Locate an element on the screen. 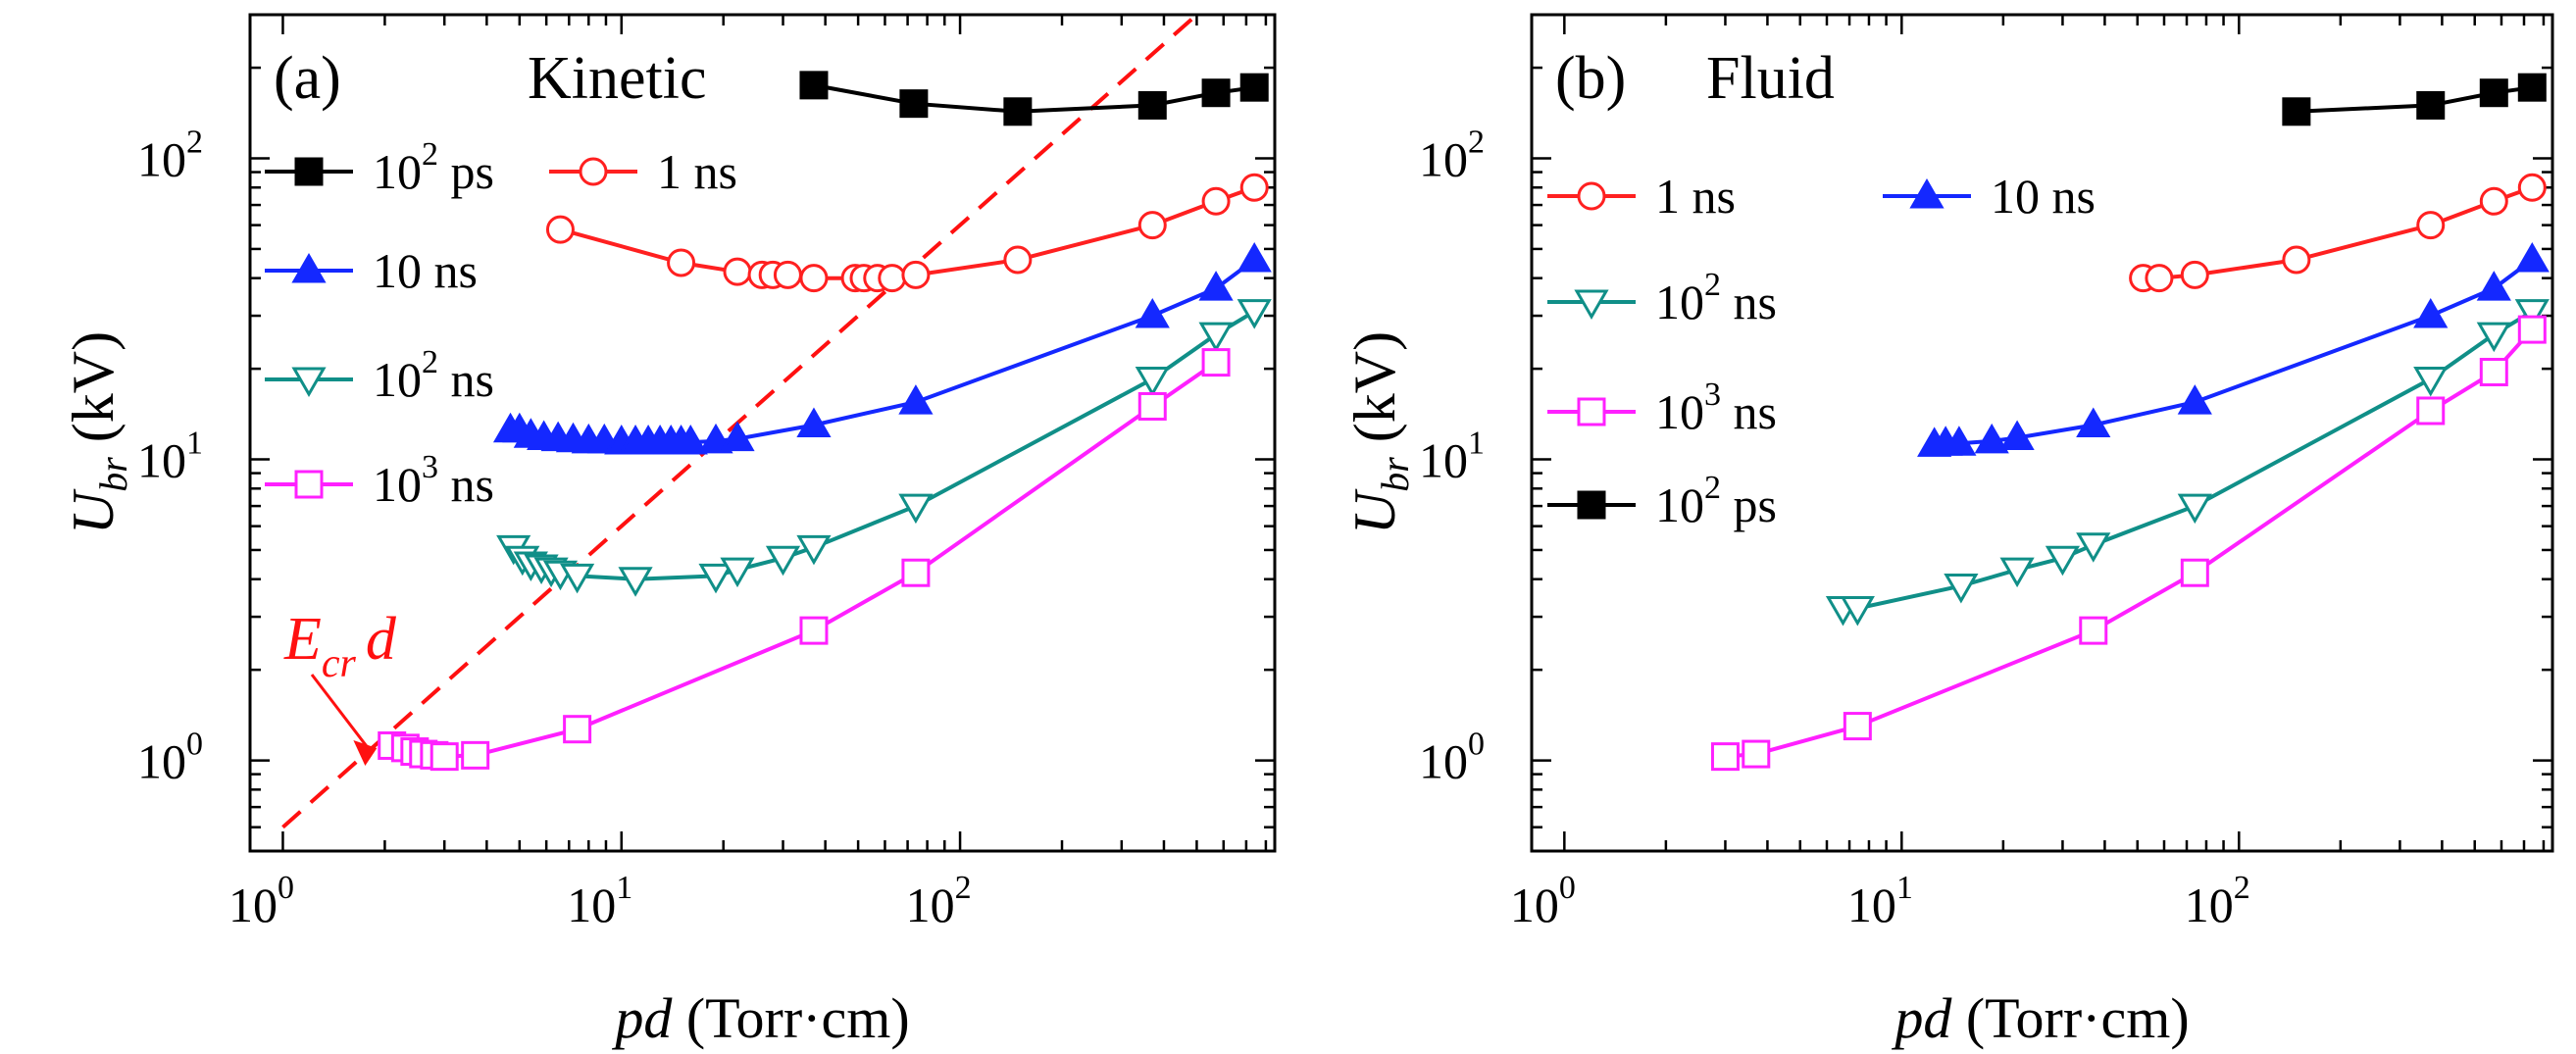 Image resolution: width=2576 pixels, height=1054 pixels. legend: 102 ps 1 ns 10 ns 102 ns 103 ns is located at coordinates (501, 324).